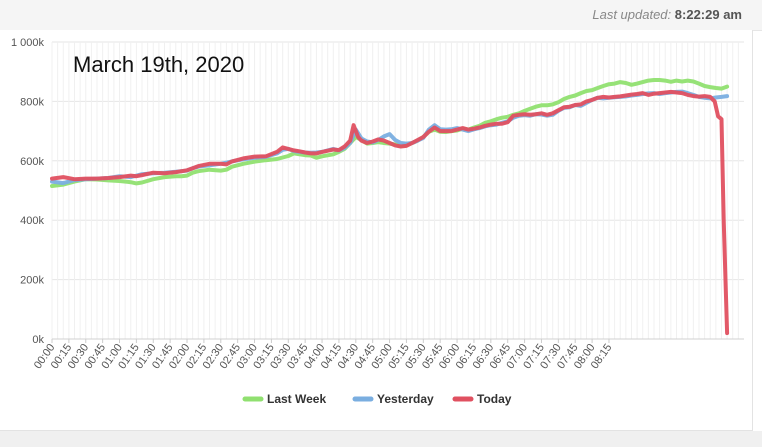  Describe the element at coordinates (32, 221) in the screenshot. I see `y-tick-label: 400k` at that location.